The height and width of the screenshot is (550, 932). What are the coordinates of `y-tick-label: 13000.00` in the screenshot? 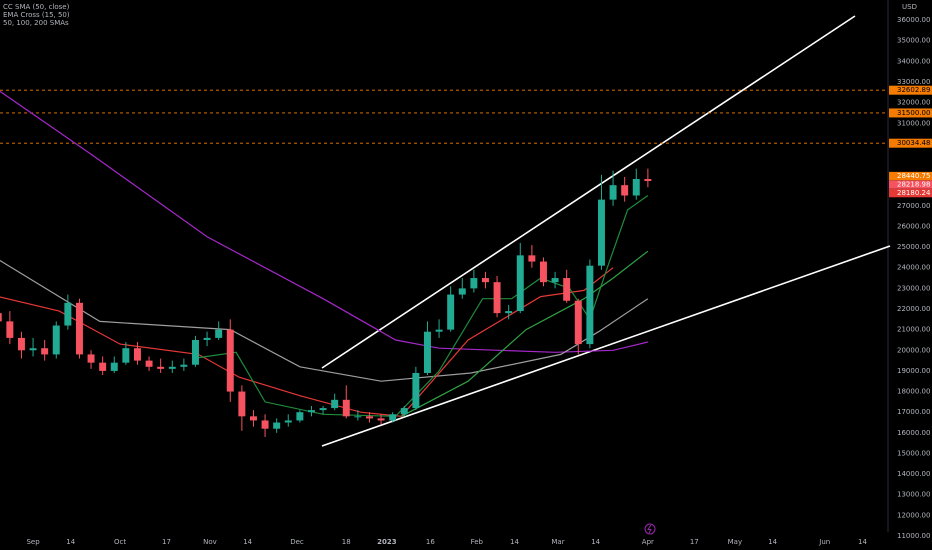 It's located at (913, 495).